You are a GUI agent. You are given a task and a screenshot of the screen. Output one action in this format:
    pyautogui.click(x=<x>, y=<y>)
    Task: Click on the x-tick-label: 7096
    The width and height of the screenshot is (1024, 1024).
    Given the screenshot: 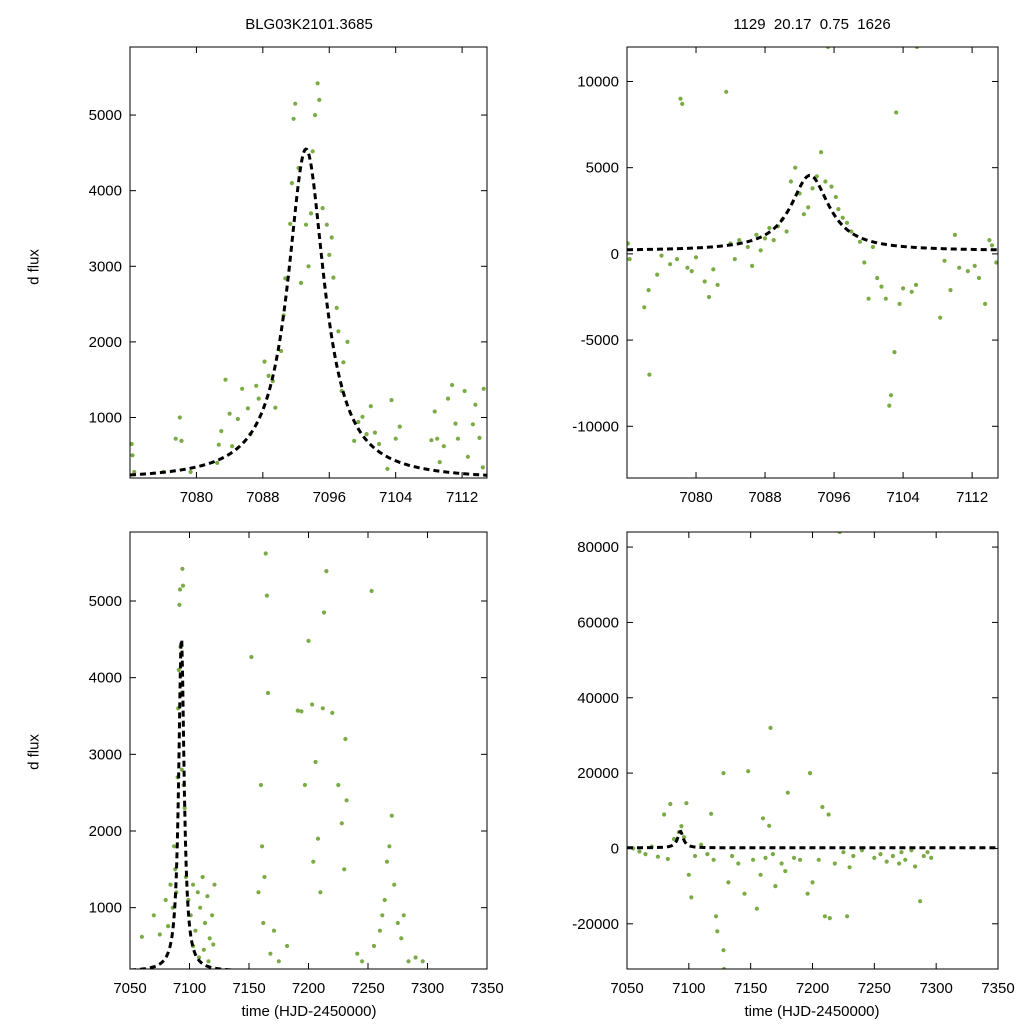 What is the action you would take?
    pyautogui.click(x=329, y=497)
    